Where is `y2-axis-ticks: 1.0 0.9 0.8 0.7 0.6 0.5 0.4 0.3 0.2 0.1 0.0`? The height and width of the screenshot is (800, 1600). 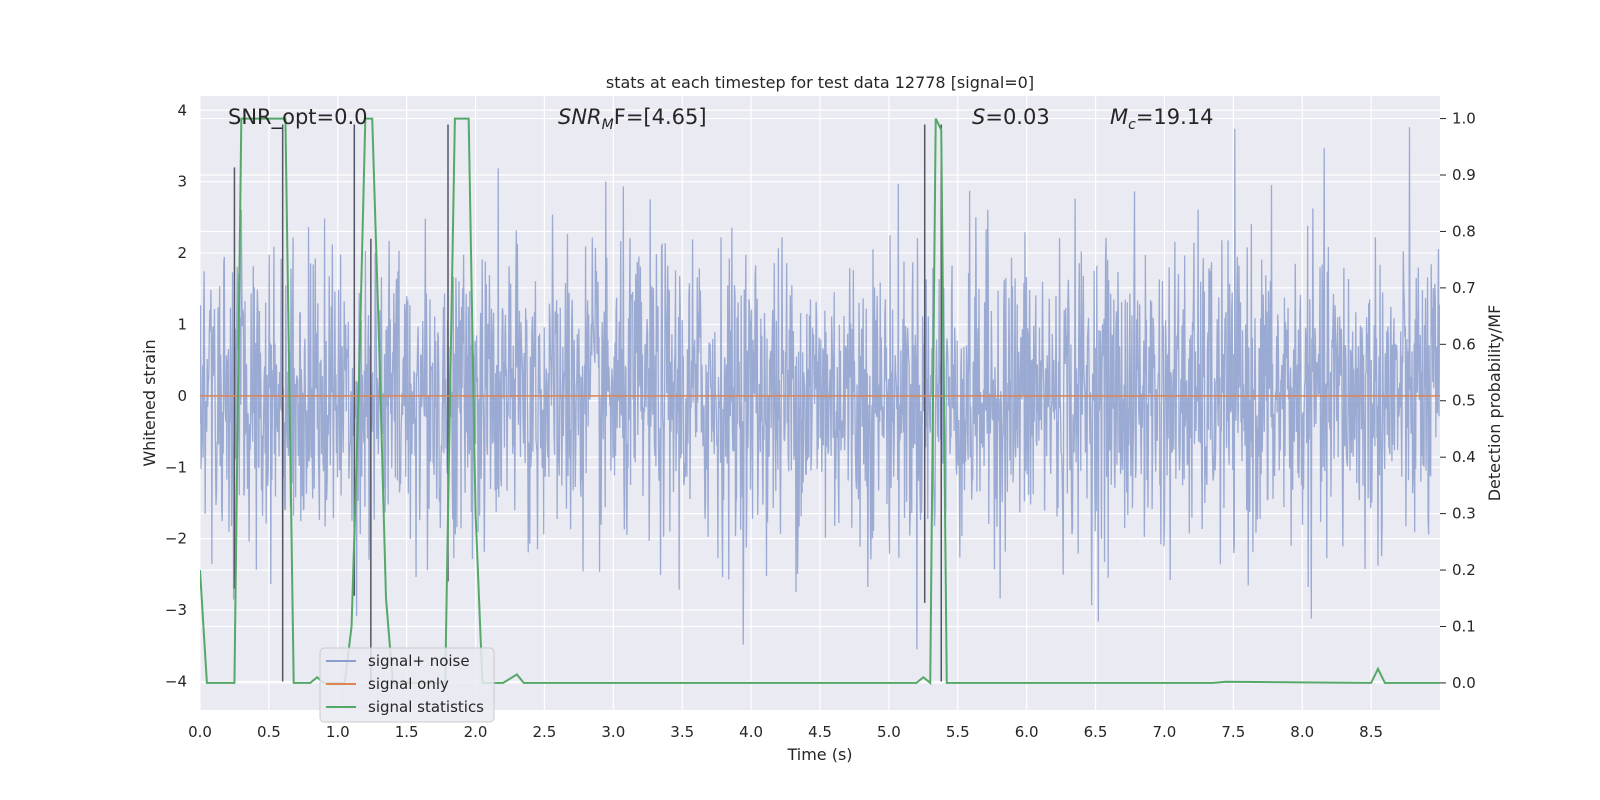 y2-axis-ticks: 1.0 0.9 0.8 0.7 0.6 0.5 0.4 0.3 0.2 0.1 0.0 is located at coordinates (1458, 401).